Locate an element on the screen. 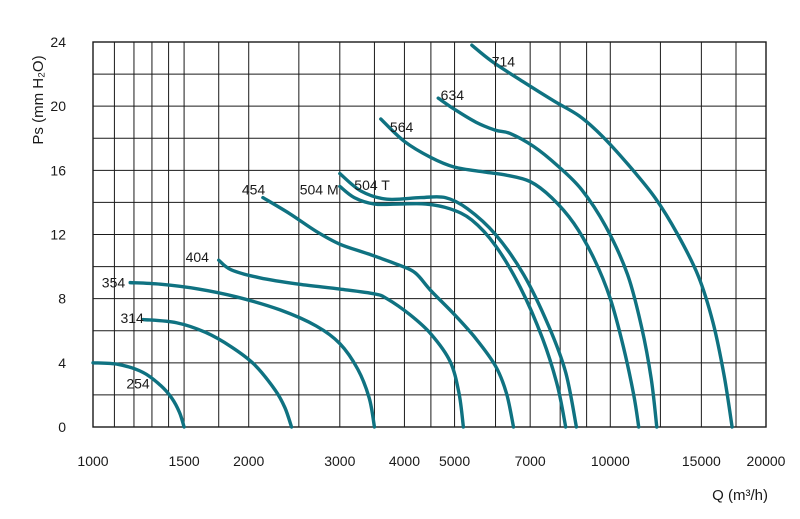 The image size is (800, 519). curve-label-504-t: 504 T is located at coordinates (372, 185).